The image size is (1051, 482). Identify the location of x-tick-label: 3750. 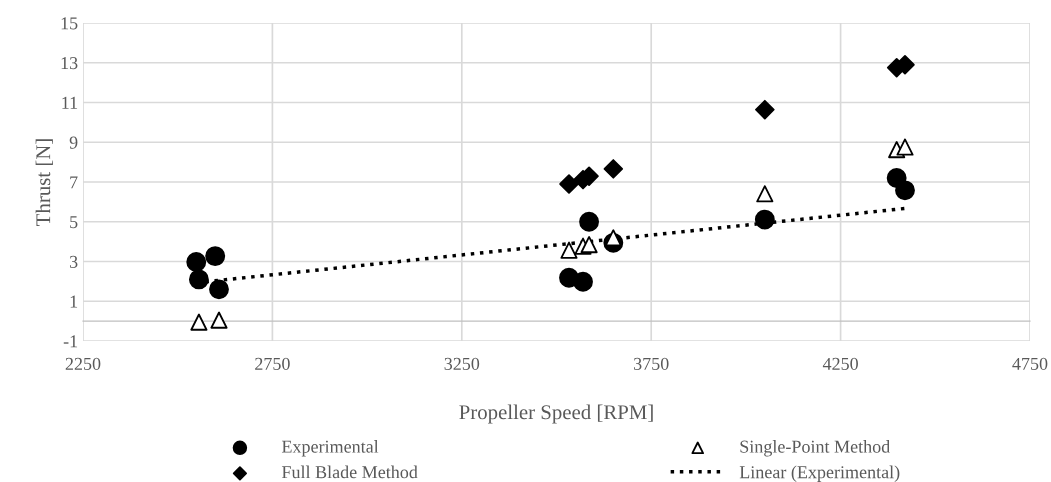
(651, 363).